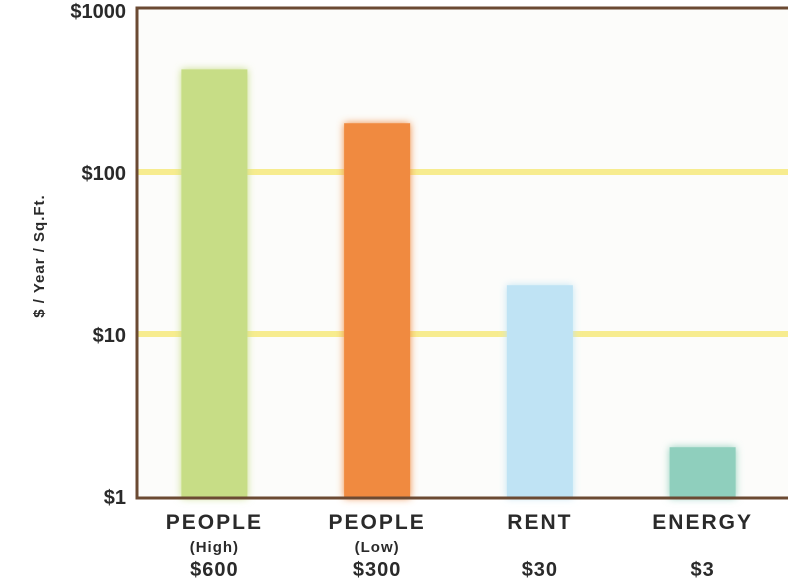 Image resolution: width=788 pixels, height=581 pixels. What do you see at coordinates (703, 570) in the screenshot?
I see `category-value-3: $3` at bounding box center [703, 570].